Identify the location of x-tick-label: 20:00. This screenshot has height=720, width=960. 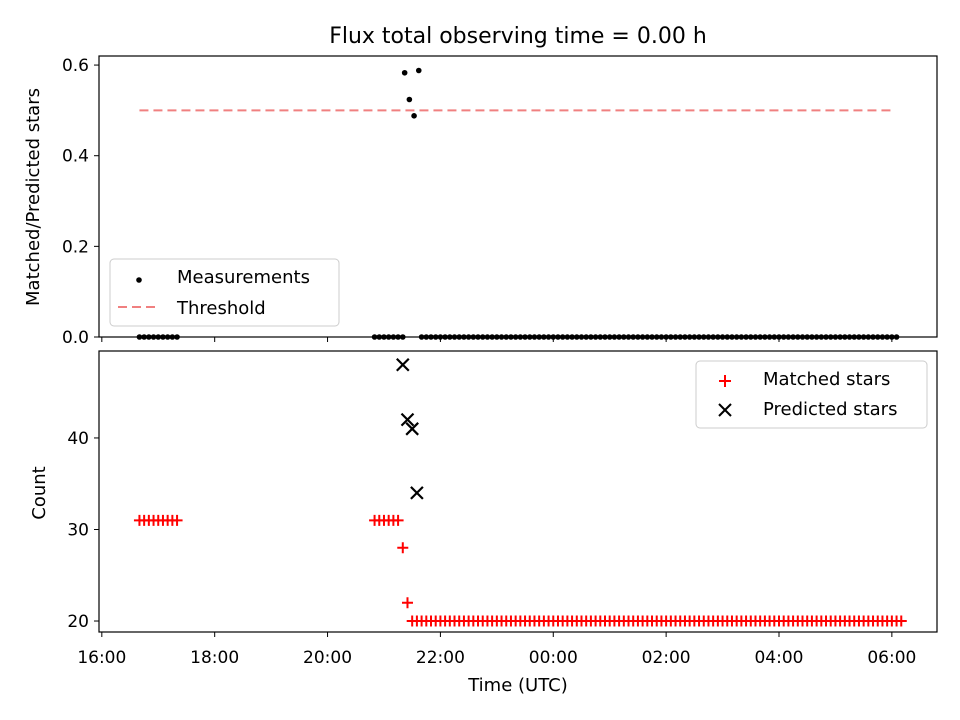
(327, 658).